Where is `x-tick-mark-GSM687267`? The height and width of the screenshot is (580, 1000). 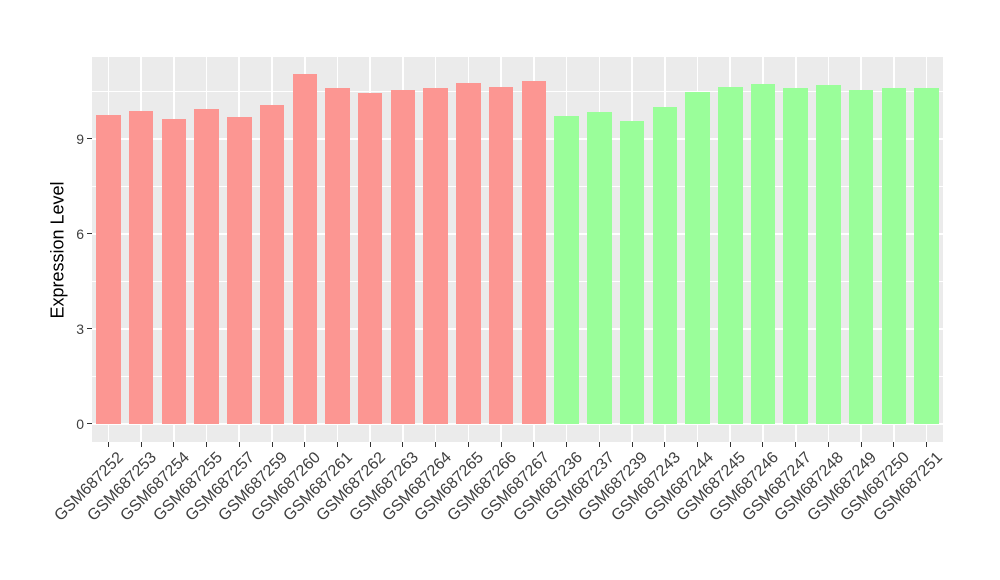
x-tick-mark-GSM687267 is located at coordinates (534, 444).